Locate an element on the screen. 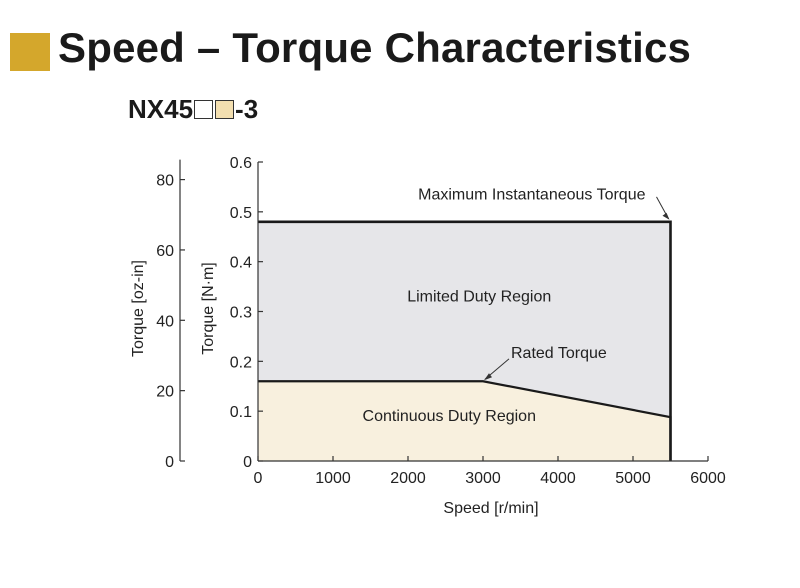  y-axis-label: Torque [N·m] is located at coordinates (208, 308).